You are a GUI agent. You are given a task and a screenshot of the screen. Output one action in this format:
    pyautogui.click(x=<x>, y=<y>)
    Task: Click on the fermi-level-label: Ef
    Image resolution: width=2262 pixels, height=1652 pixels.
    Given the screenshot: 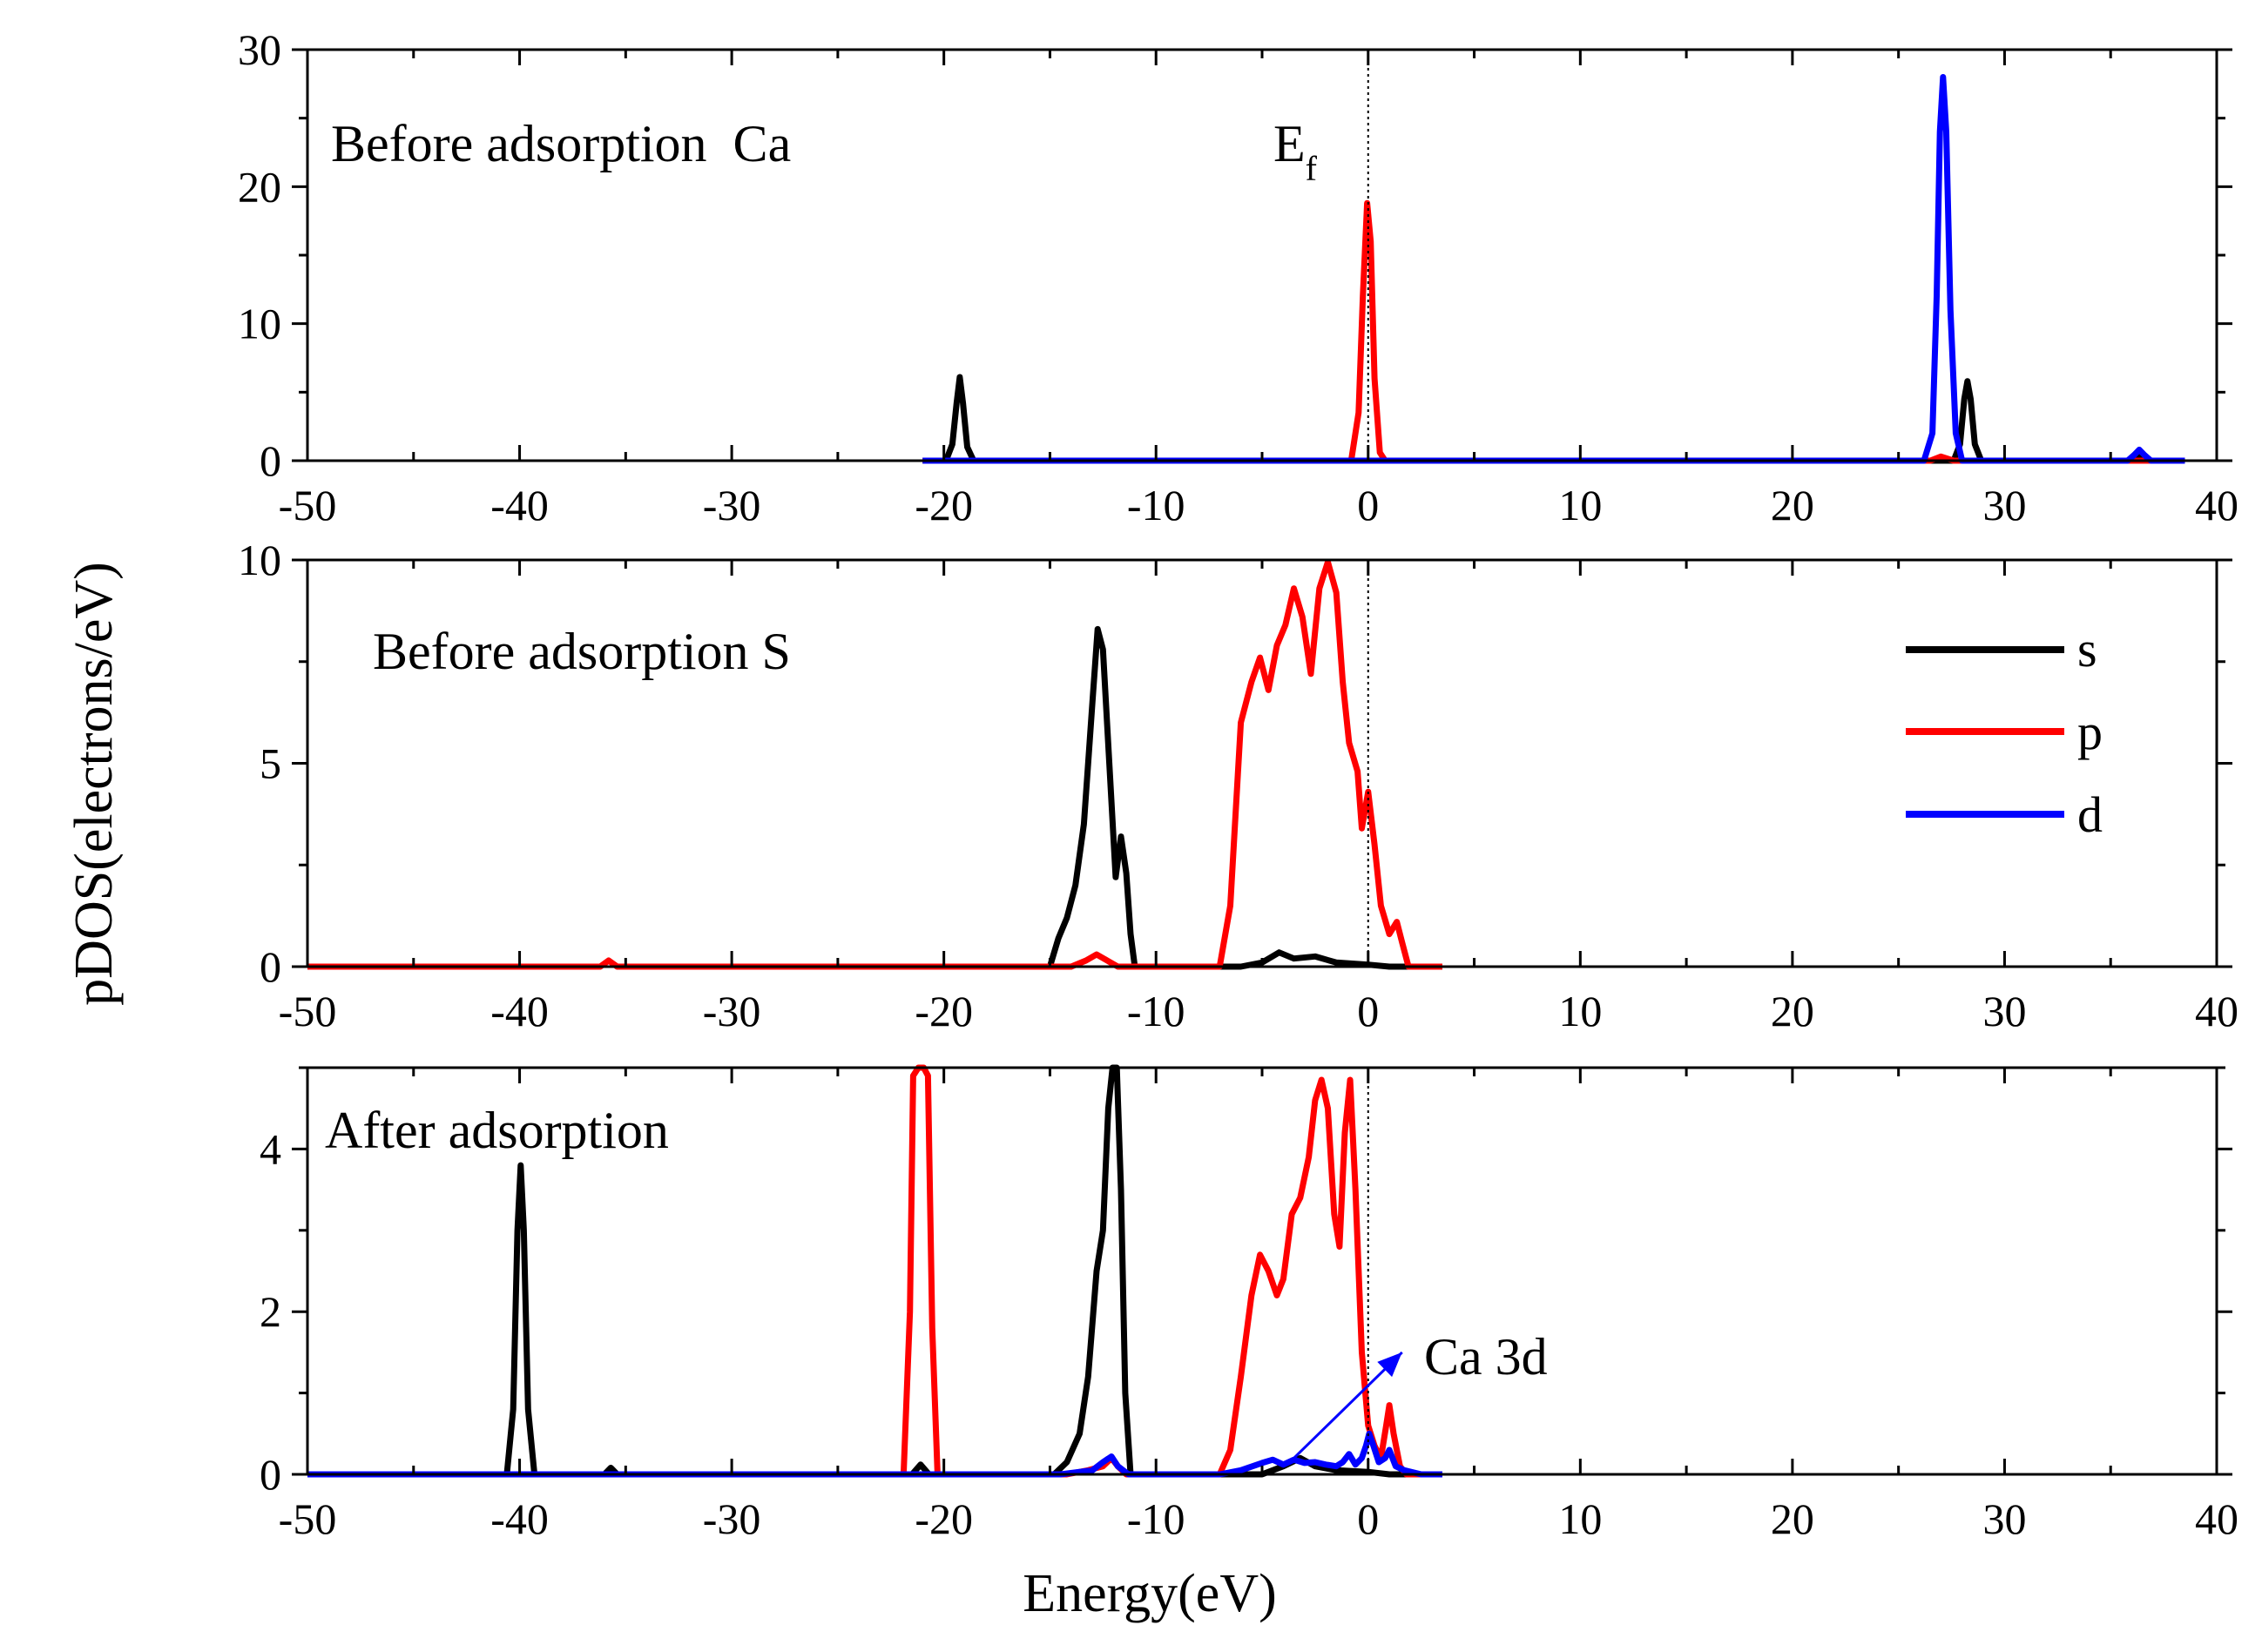 What is the action you would take?
    pyautogui.click(x=1295, y=151)
    